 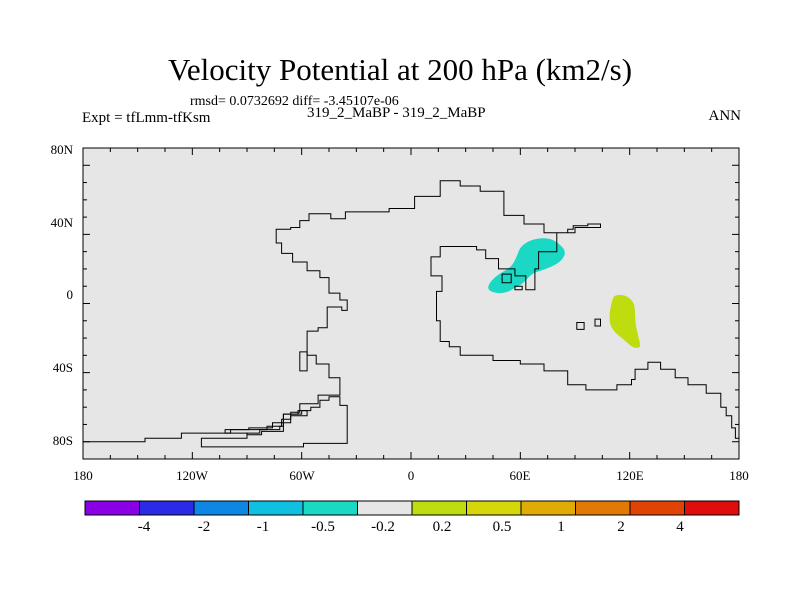 What do you see at coordinates (621, 527) in the screenshot?
I see `colorbar-label: 2` at bounding box center [621, 527].